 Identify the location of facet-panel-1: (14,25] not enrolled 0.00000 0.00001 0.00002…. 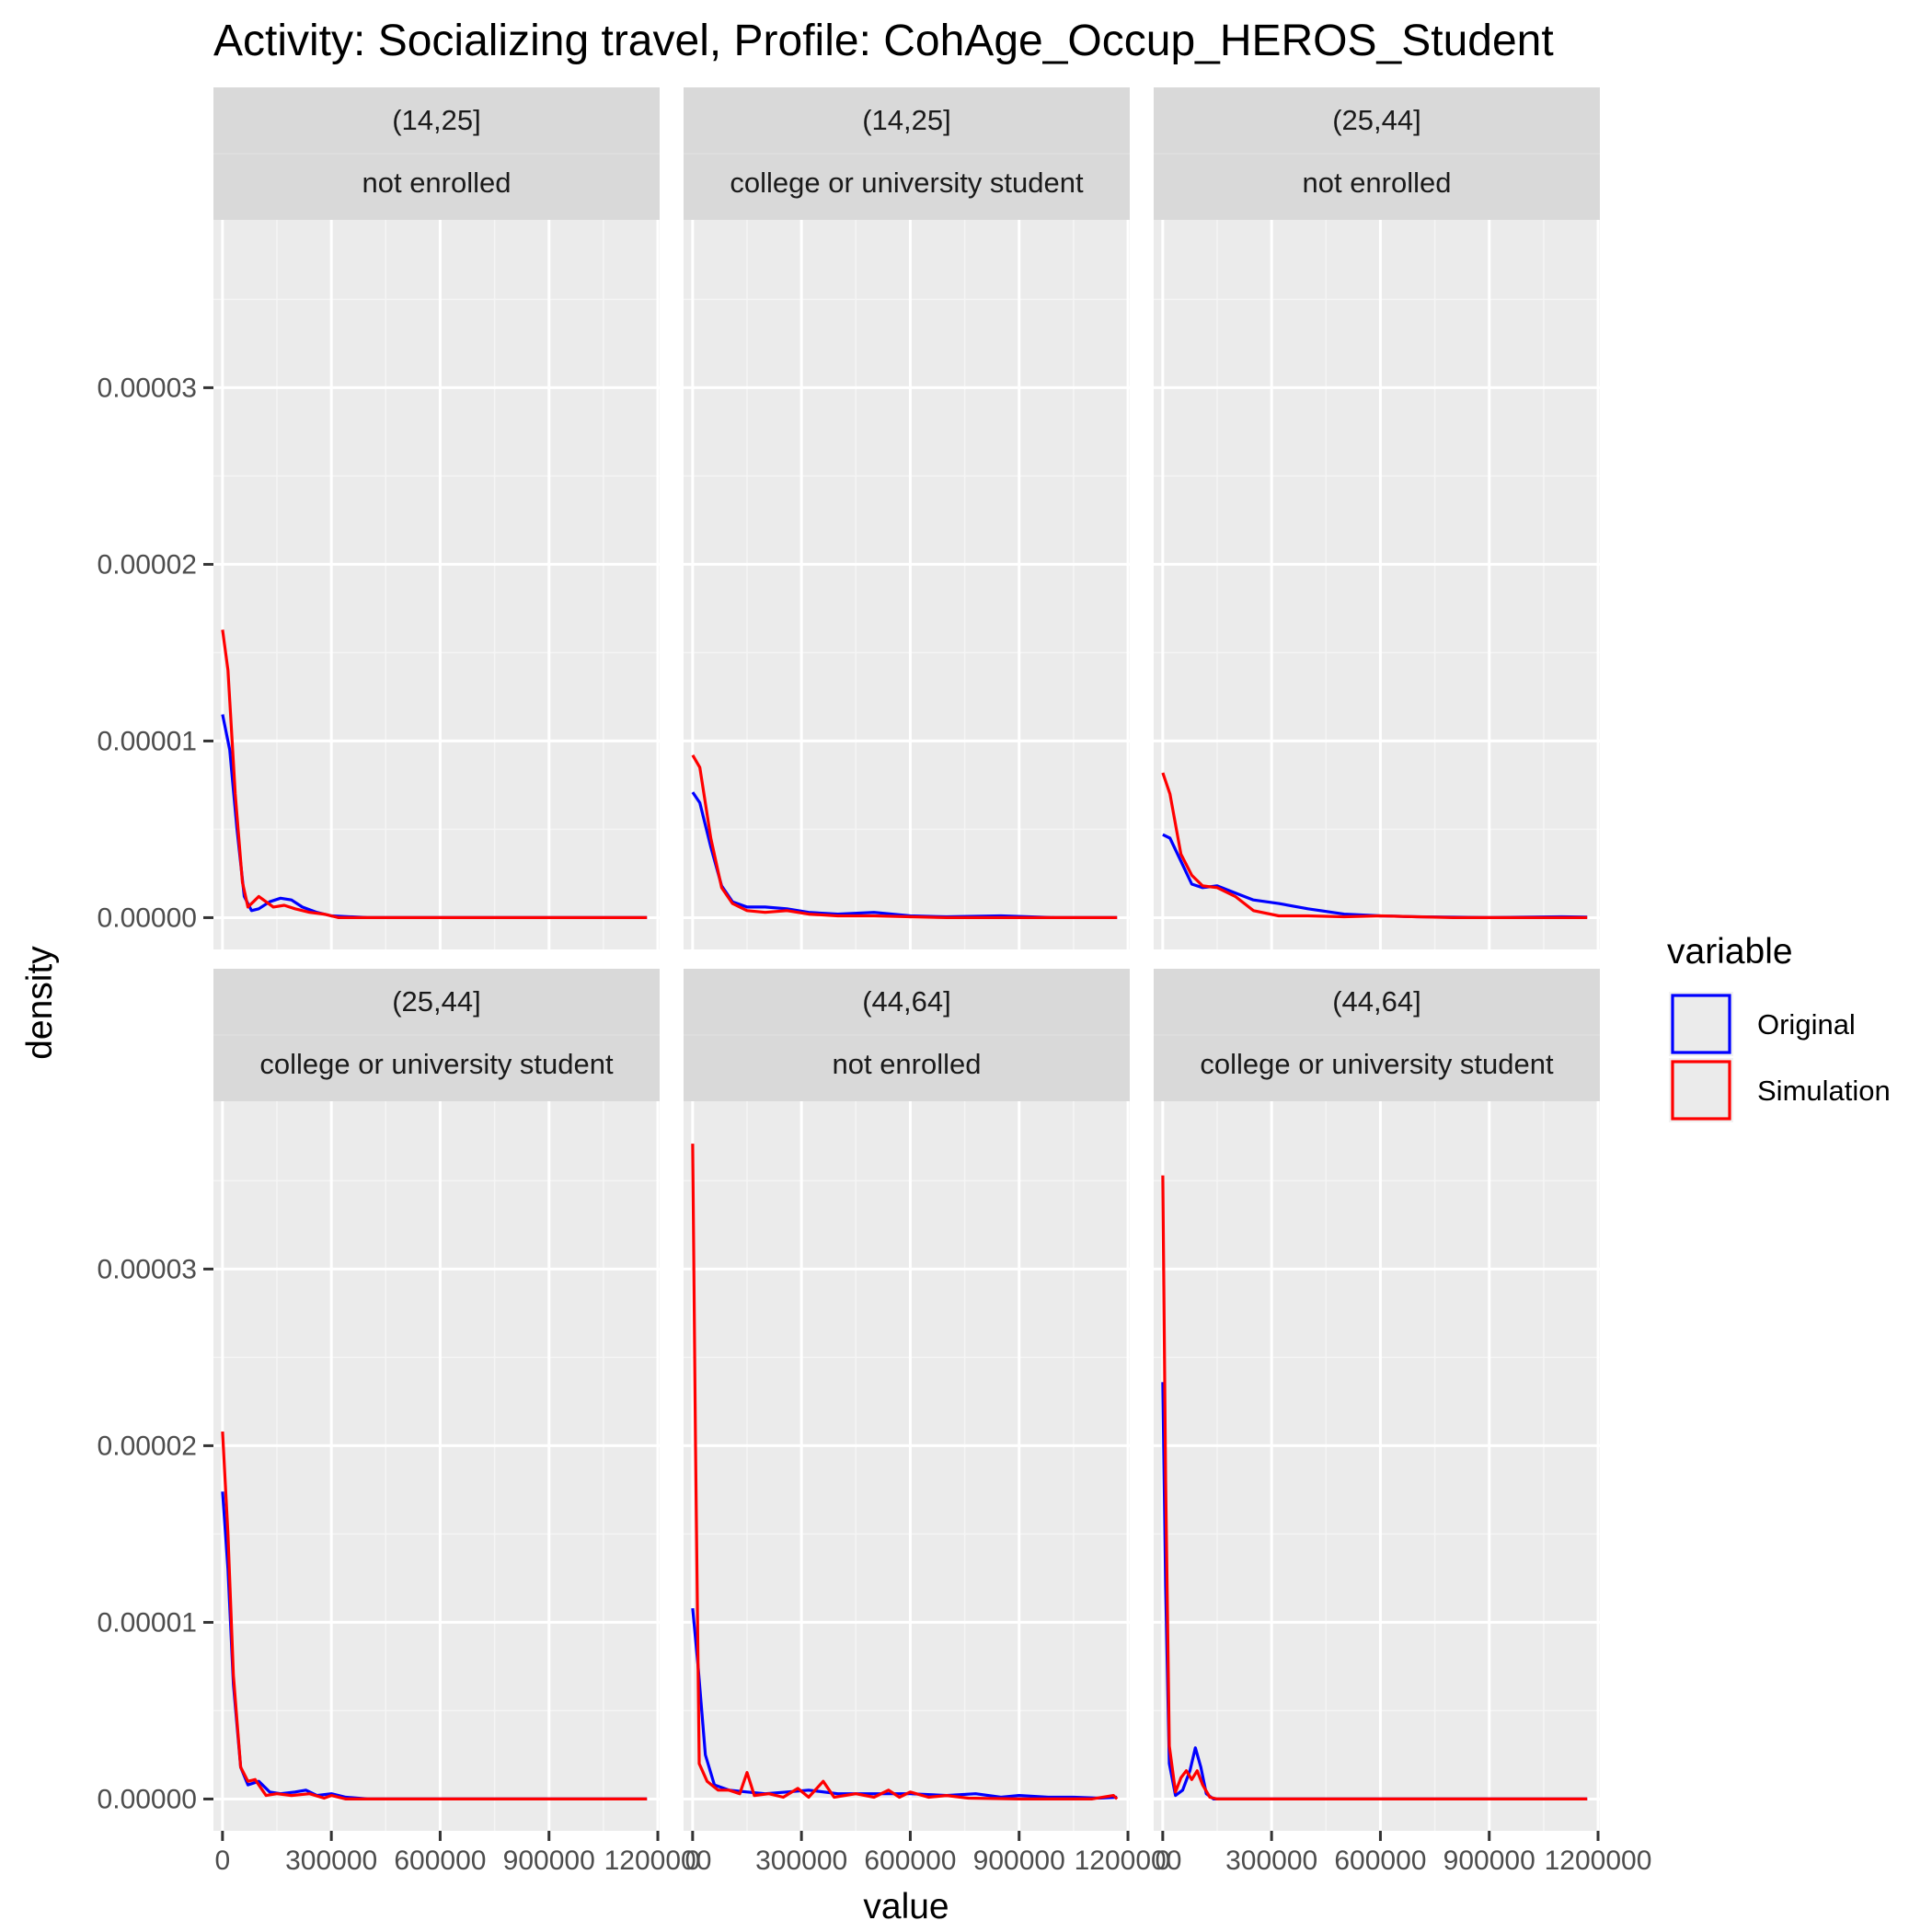
(379, 518).